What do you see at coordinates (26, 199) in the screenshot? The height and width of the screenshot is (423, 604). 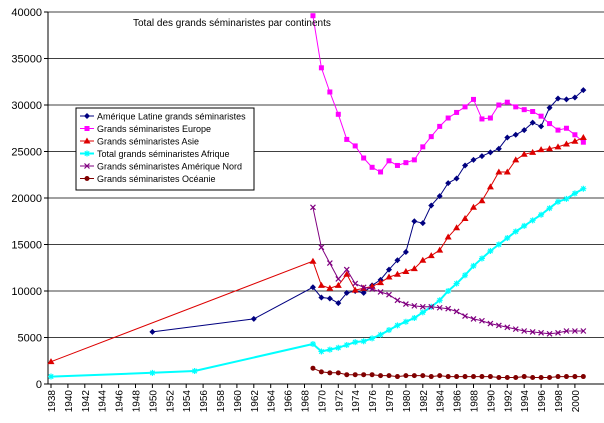 I see `y-tick-labels: 0 5000 10000 15000 20000 25000 30000 35000 40000` at bounding box center [26, 199].